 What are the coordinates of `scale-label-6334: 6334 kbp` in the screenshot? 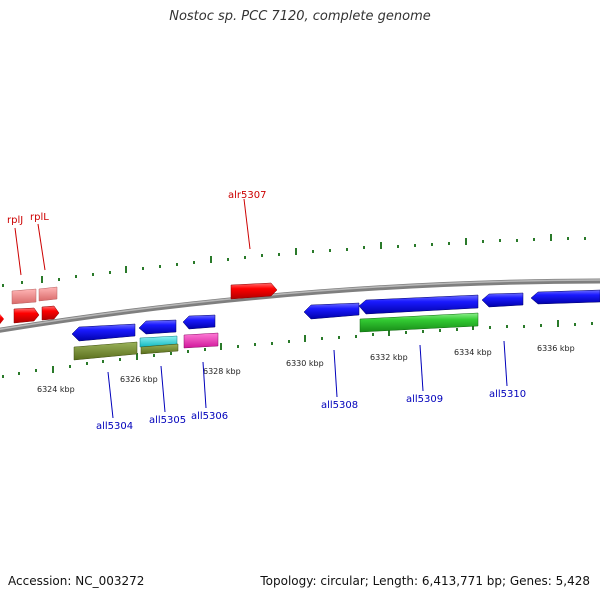 It's located at (473, 352).